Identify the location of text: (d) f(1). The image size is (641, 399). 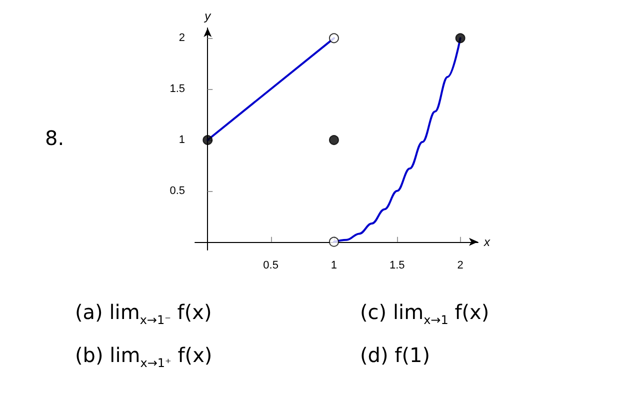
(395, 355).